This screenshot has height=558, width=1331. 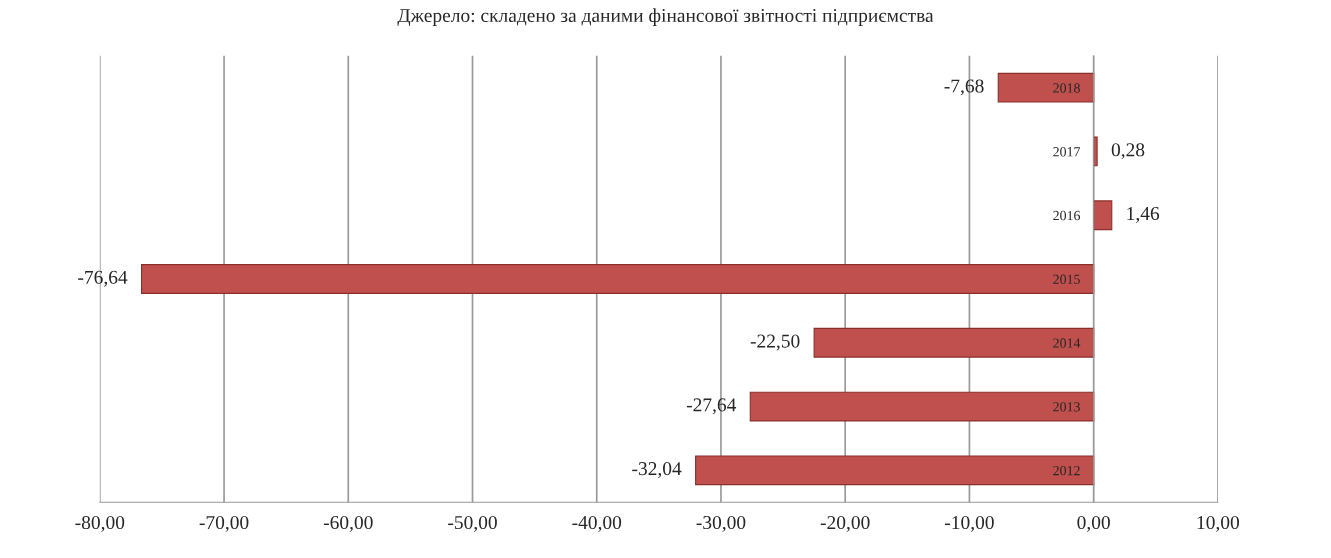 I want to click on x-tick-label: -10,00, so click(x=969, y=523).